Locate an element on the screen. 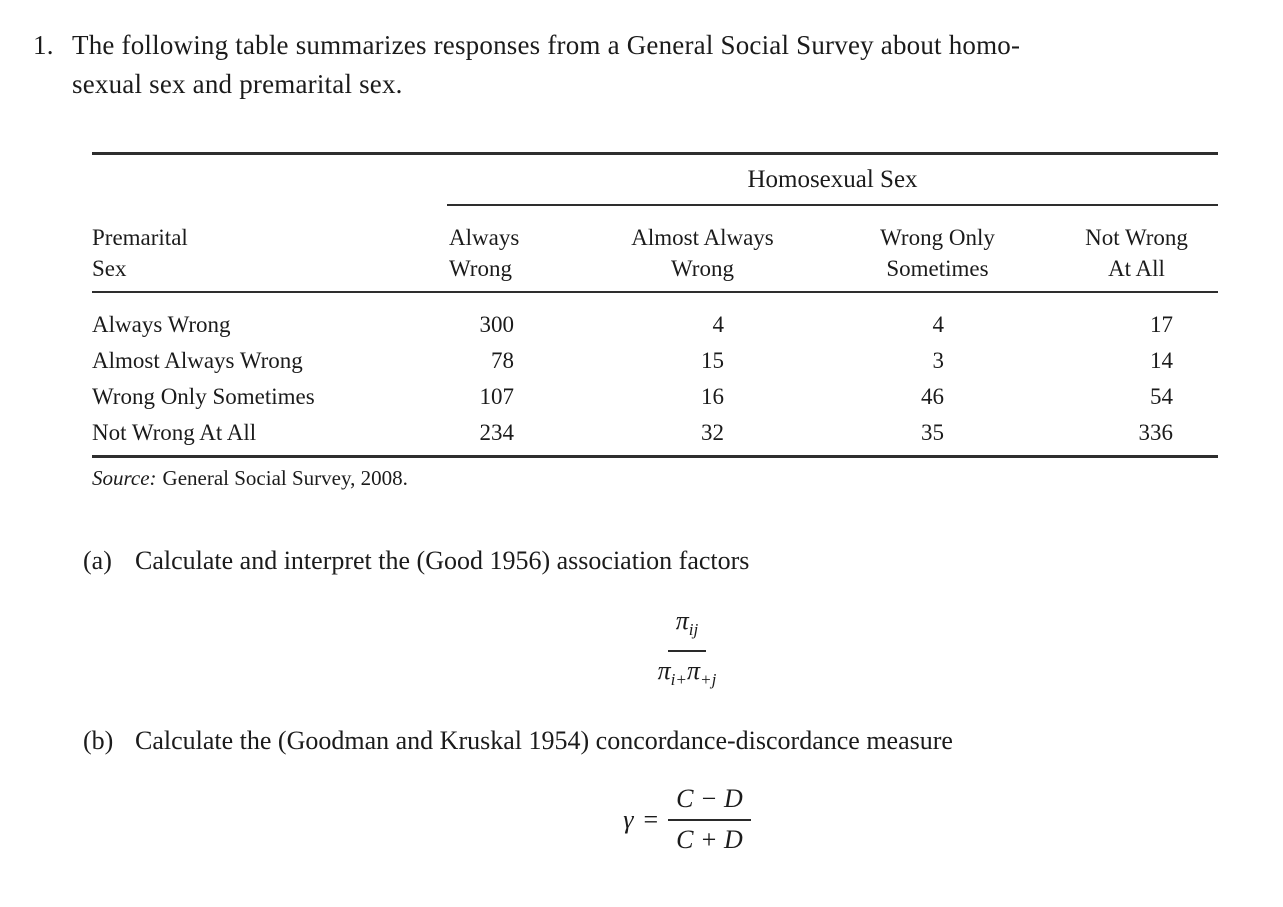 The image size is (1283, 907). fraction-numerator: πij is located at coordinates (687, 629).